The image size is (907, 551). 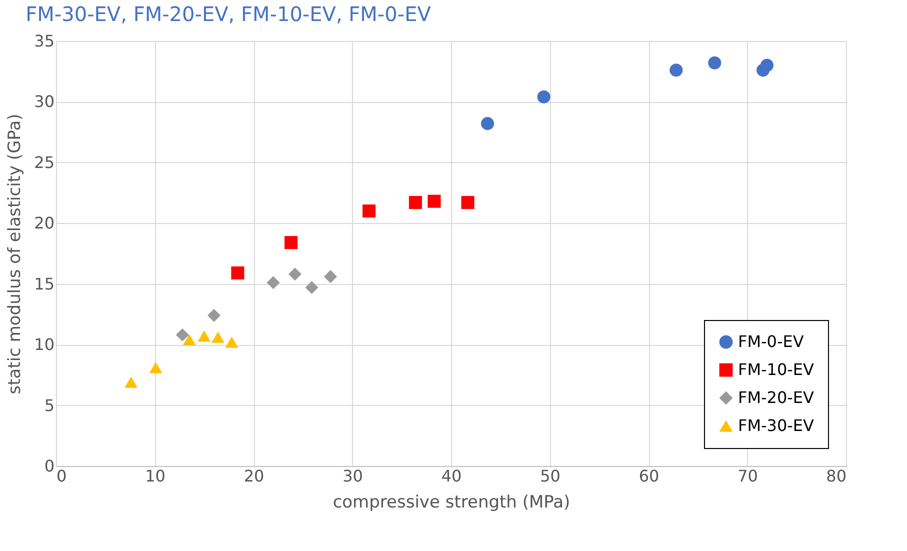 I want to click on y-tick-label: 10, so click(x=44, y=344).